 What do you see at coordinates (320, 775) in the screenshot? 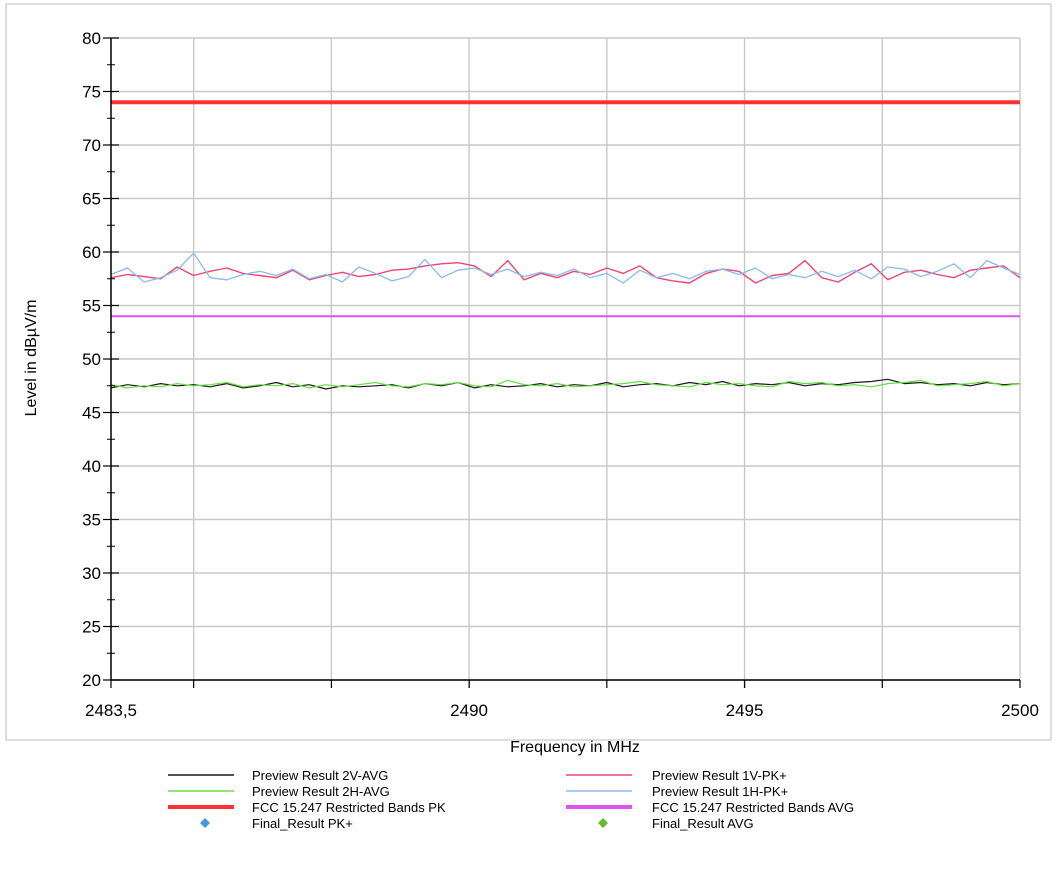
I see `legend-label: Preview Result 2V-AVG` at bounding box center [320, 775].